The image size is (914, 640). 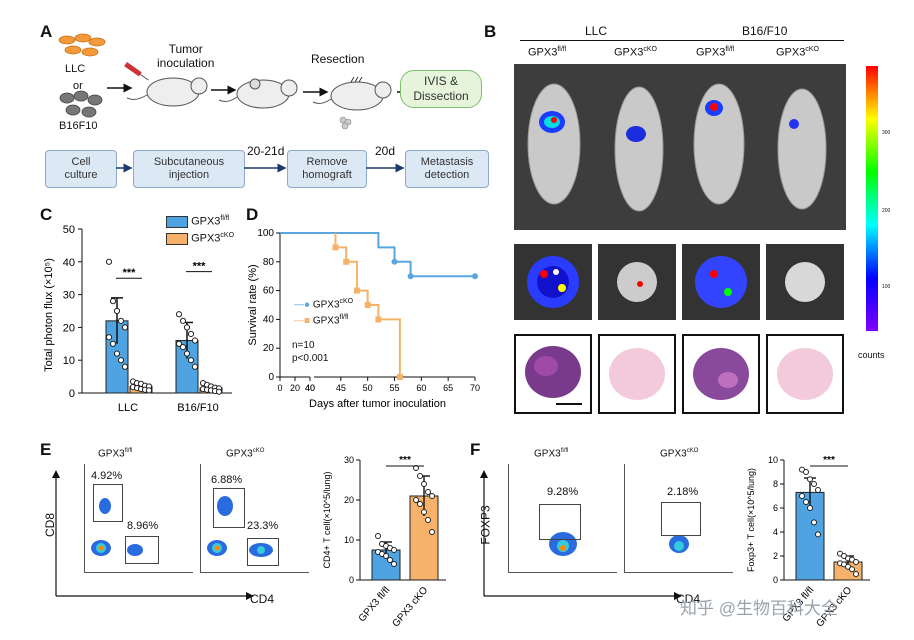 I want to click on c-ytick-label: 40, so click(x=69, y=263).